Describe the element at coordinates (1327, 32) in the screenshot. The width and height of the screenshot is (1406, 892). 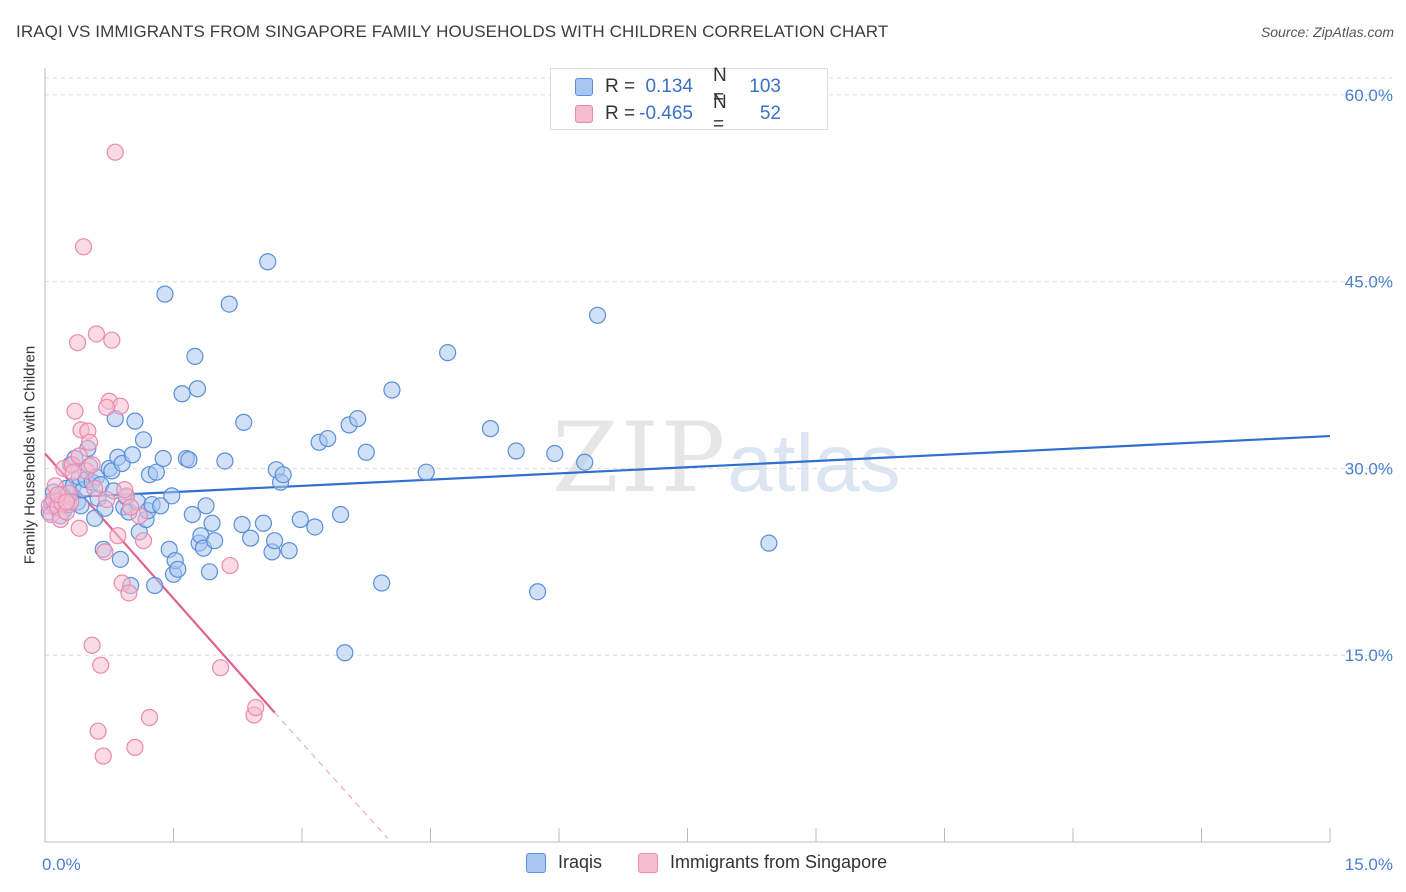
I see `chart-source: Source: ZipAtlas.com` at that location.